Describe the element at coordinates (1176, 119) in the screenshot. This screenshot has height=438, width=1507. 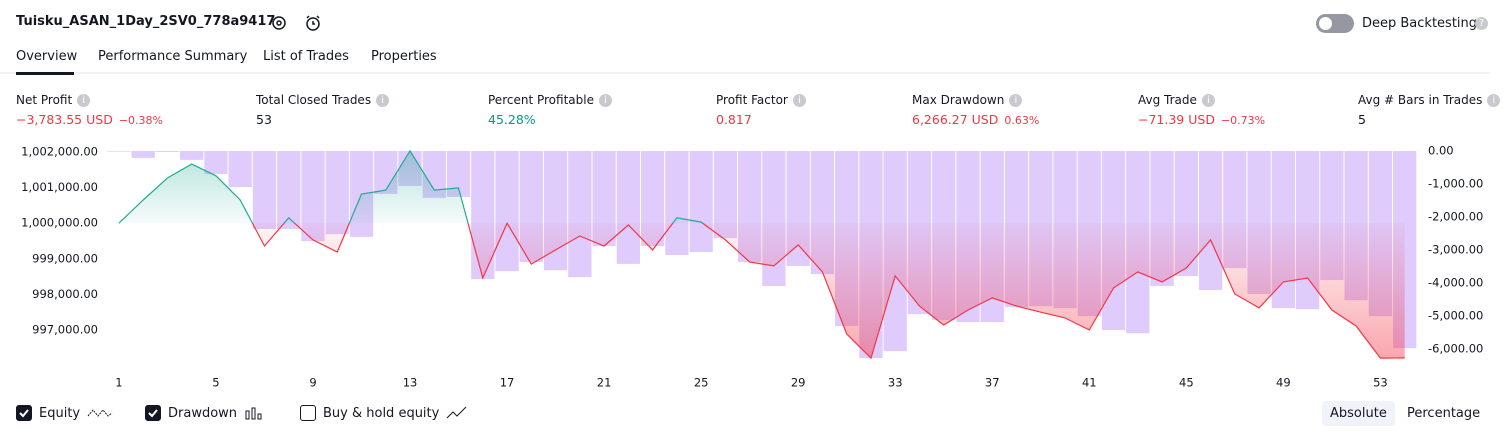
I see `stat-value: −71.39 USD` at that location.